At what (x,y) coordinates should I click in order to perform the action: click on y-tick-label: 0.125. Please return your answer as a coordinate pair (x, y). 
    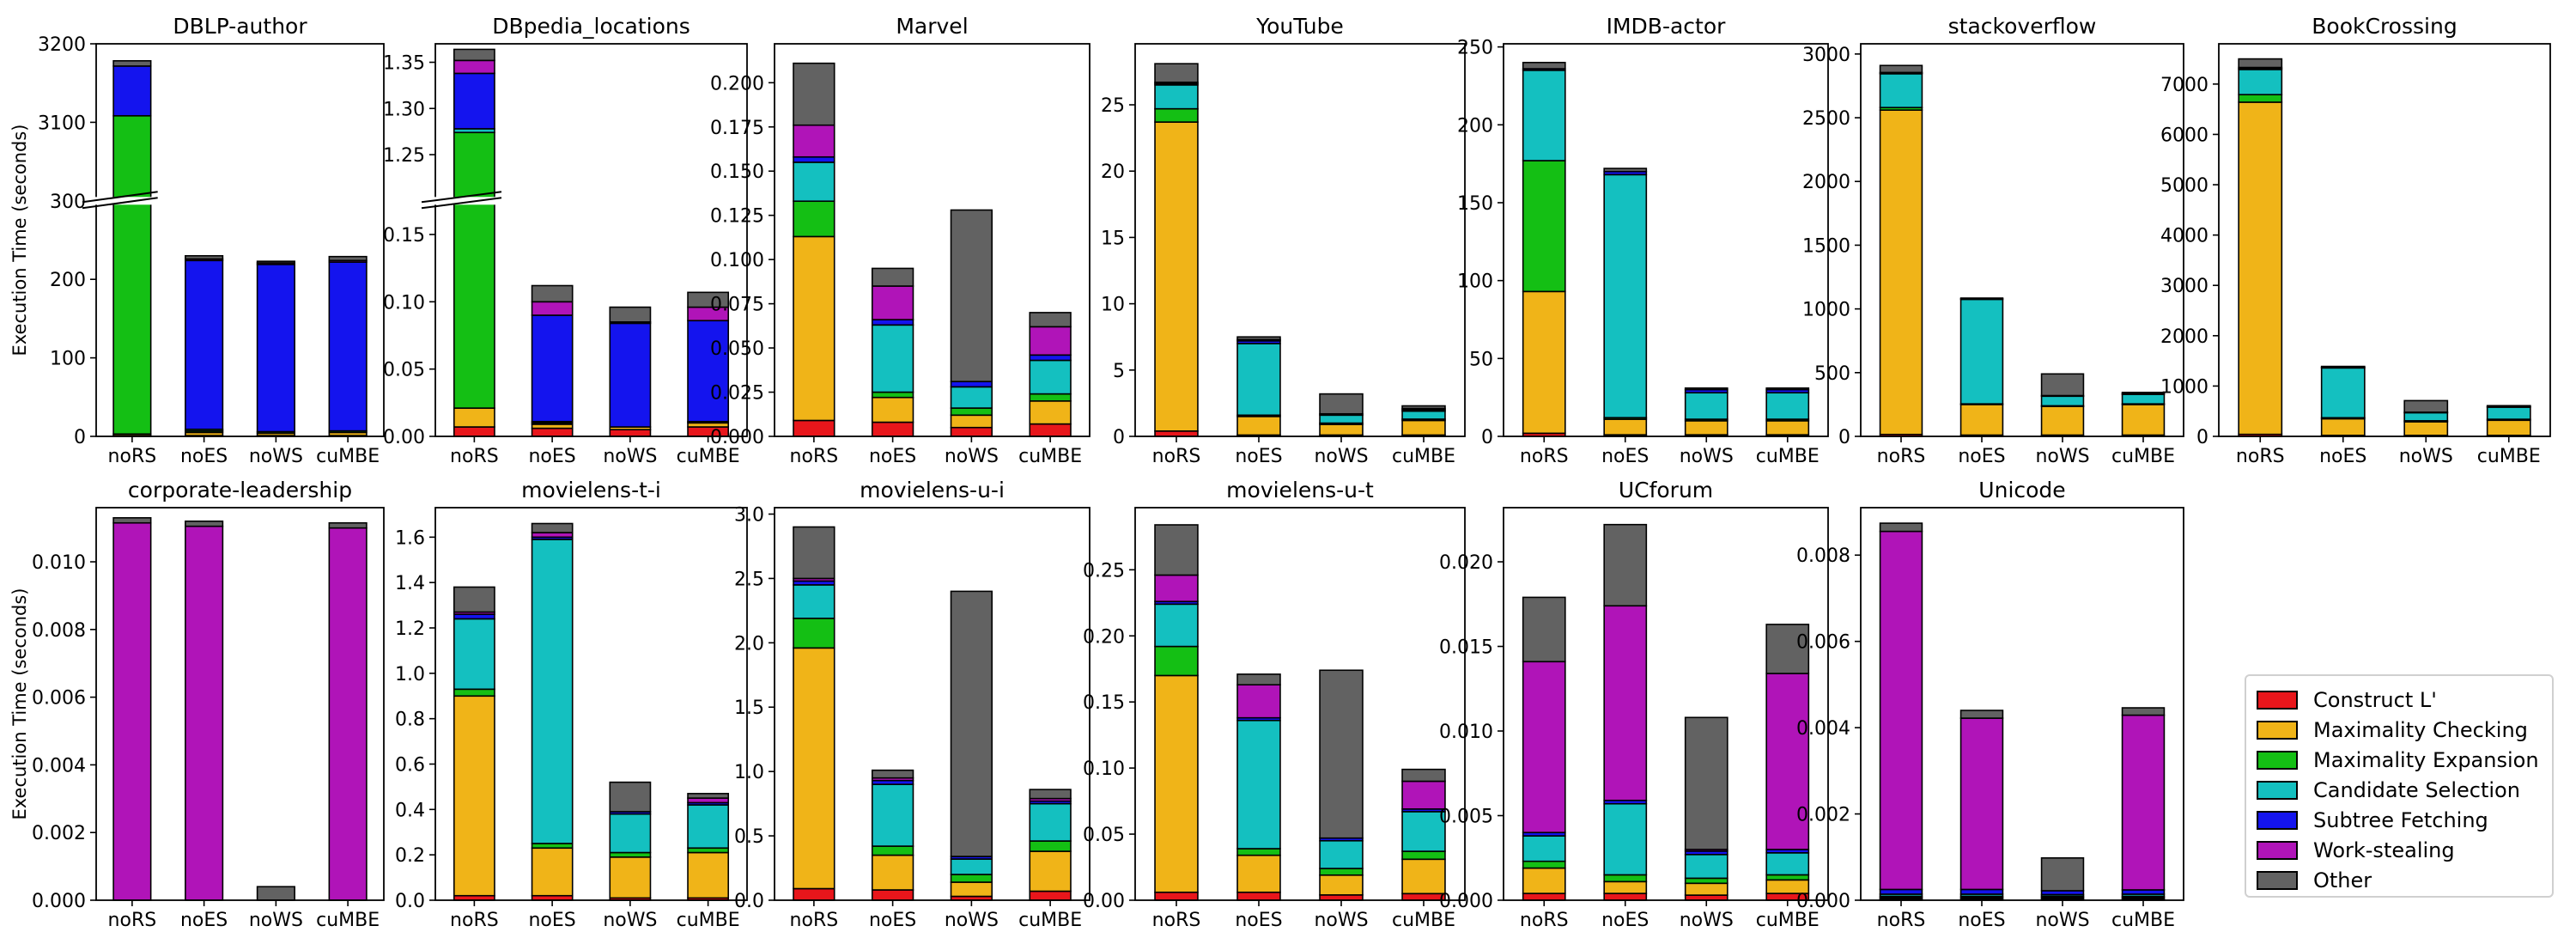
    Looking at the image, I should click on (737, 217).